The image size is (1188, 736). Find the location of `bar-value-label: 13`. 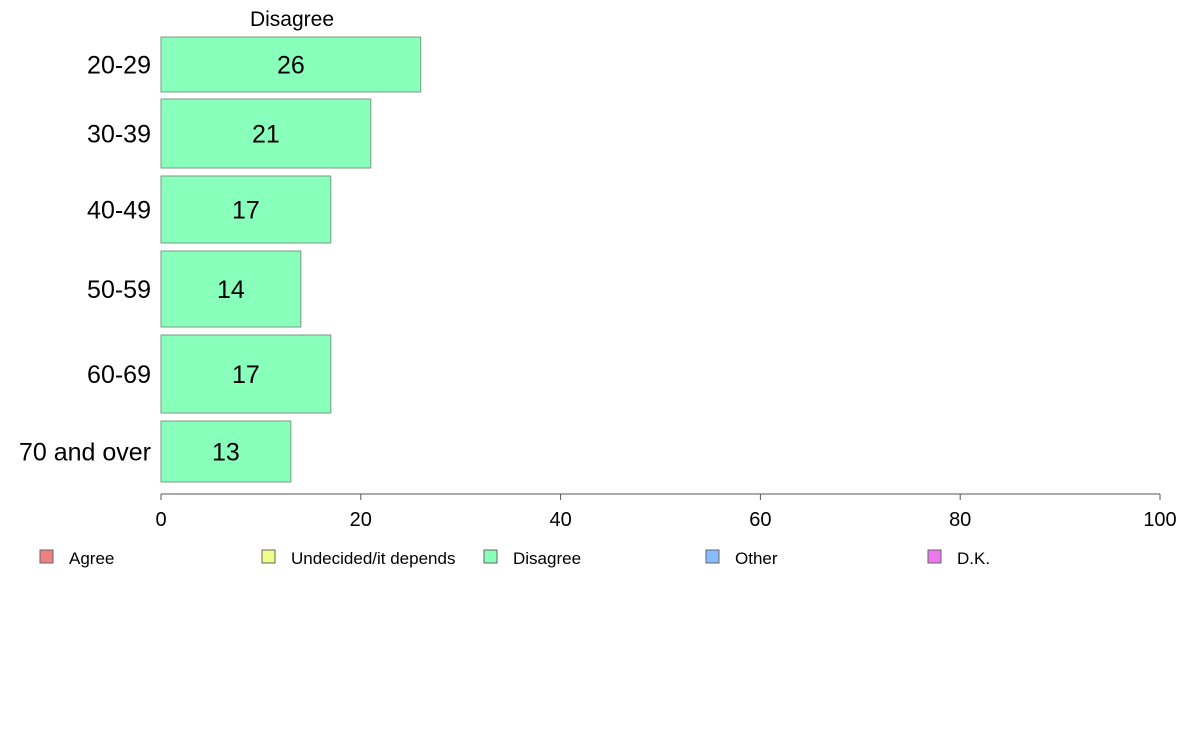

bar-value-label: 13 is located at coordinates (226, 453).